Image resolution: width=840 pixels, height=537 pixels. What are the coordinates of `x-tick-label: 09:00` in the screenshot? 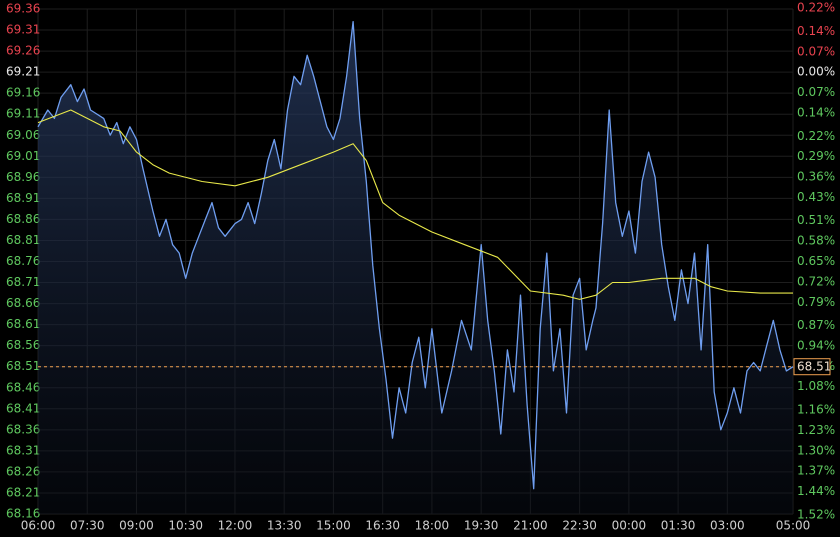 It's located at (136, 526).